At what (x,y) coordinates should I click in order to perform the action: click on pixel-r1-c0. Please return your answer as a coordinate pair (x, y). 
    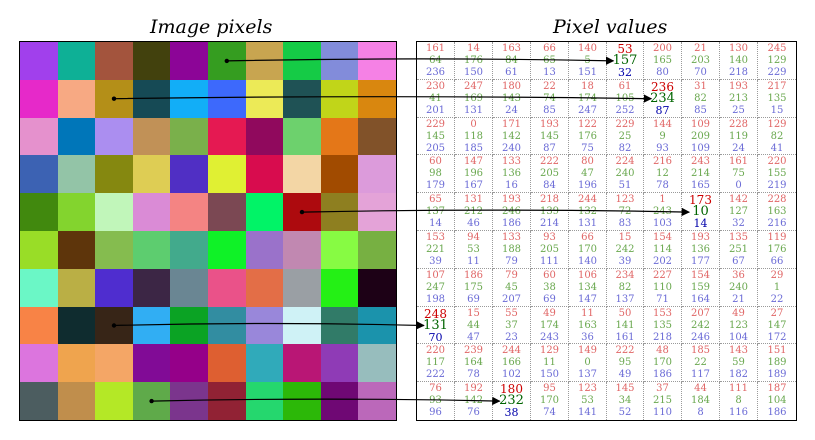
    Looking at the image, I should click on (39, 99).